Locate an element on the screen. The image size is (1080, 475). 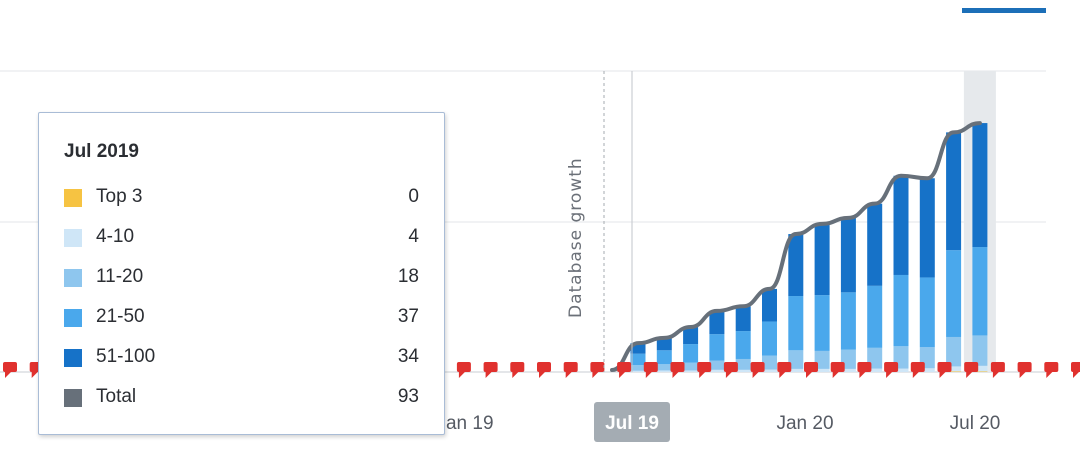
tooltip-row: 21-50 37 is located at coordinates (241, 319).